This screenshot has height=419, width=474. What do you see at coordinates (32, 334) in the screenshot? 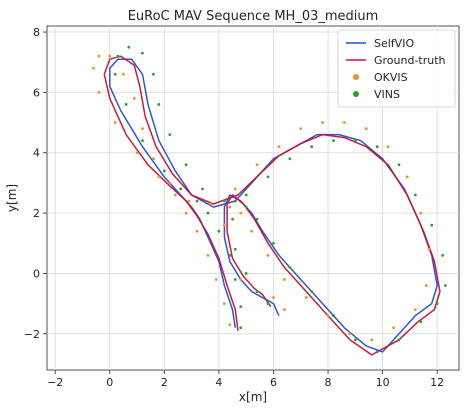
I see `y-tick-label: −2` at bounding box center [32, 334].